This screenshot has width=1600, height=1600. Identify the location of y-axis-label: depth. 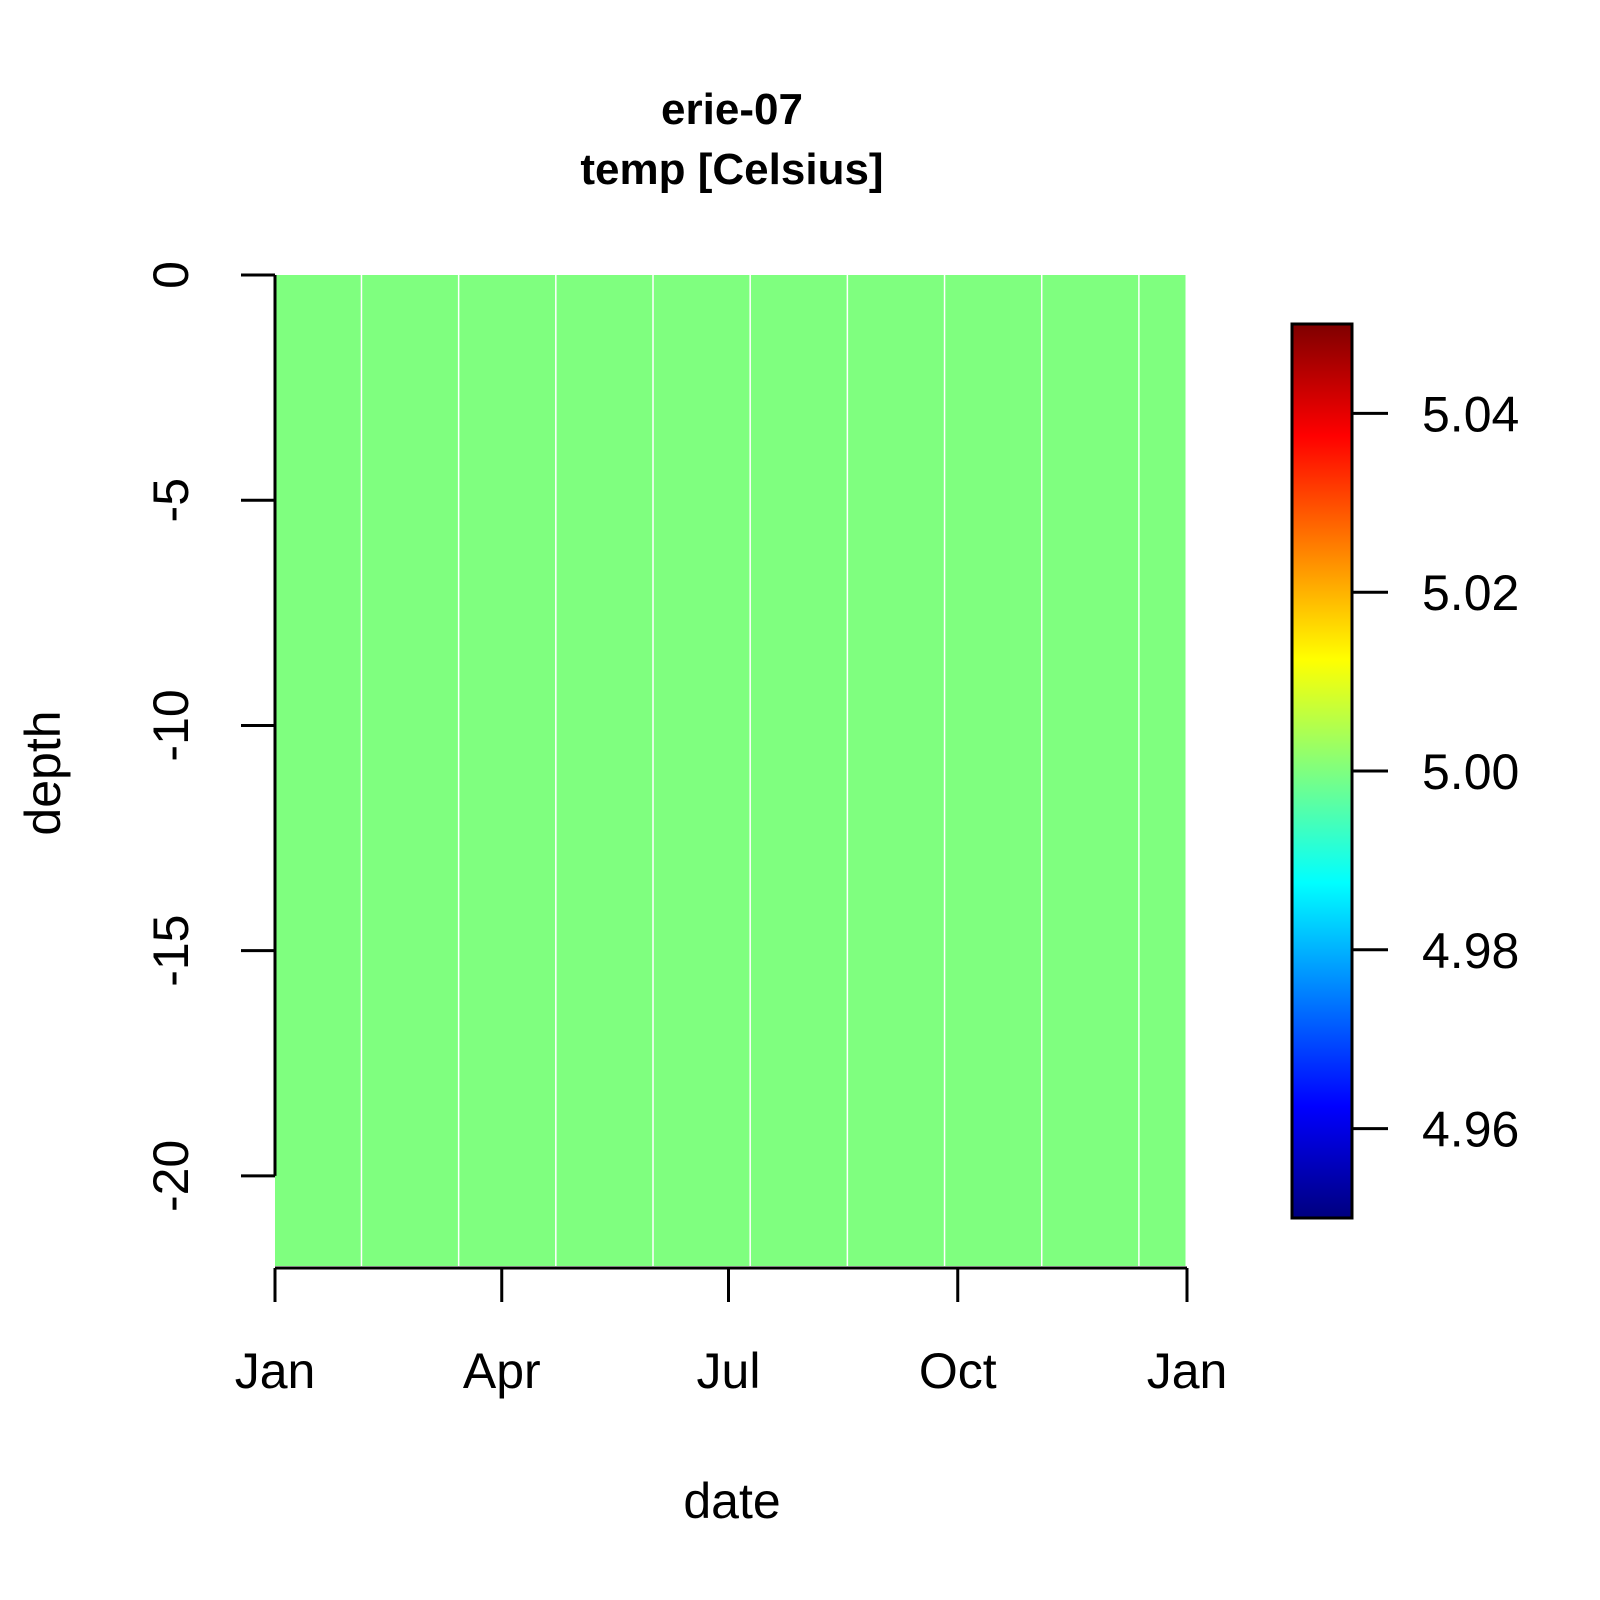
(43, 772).